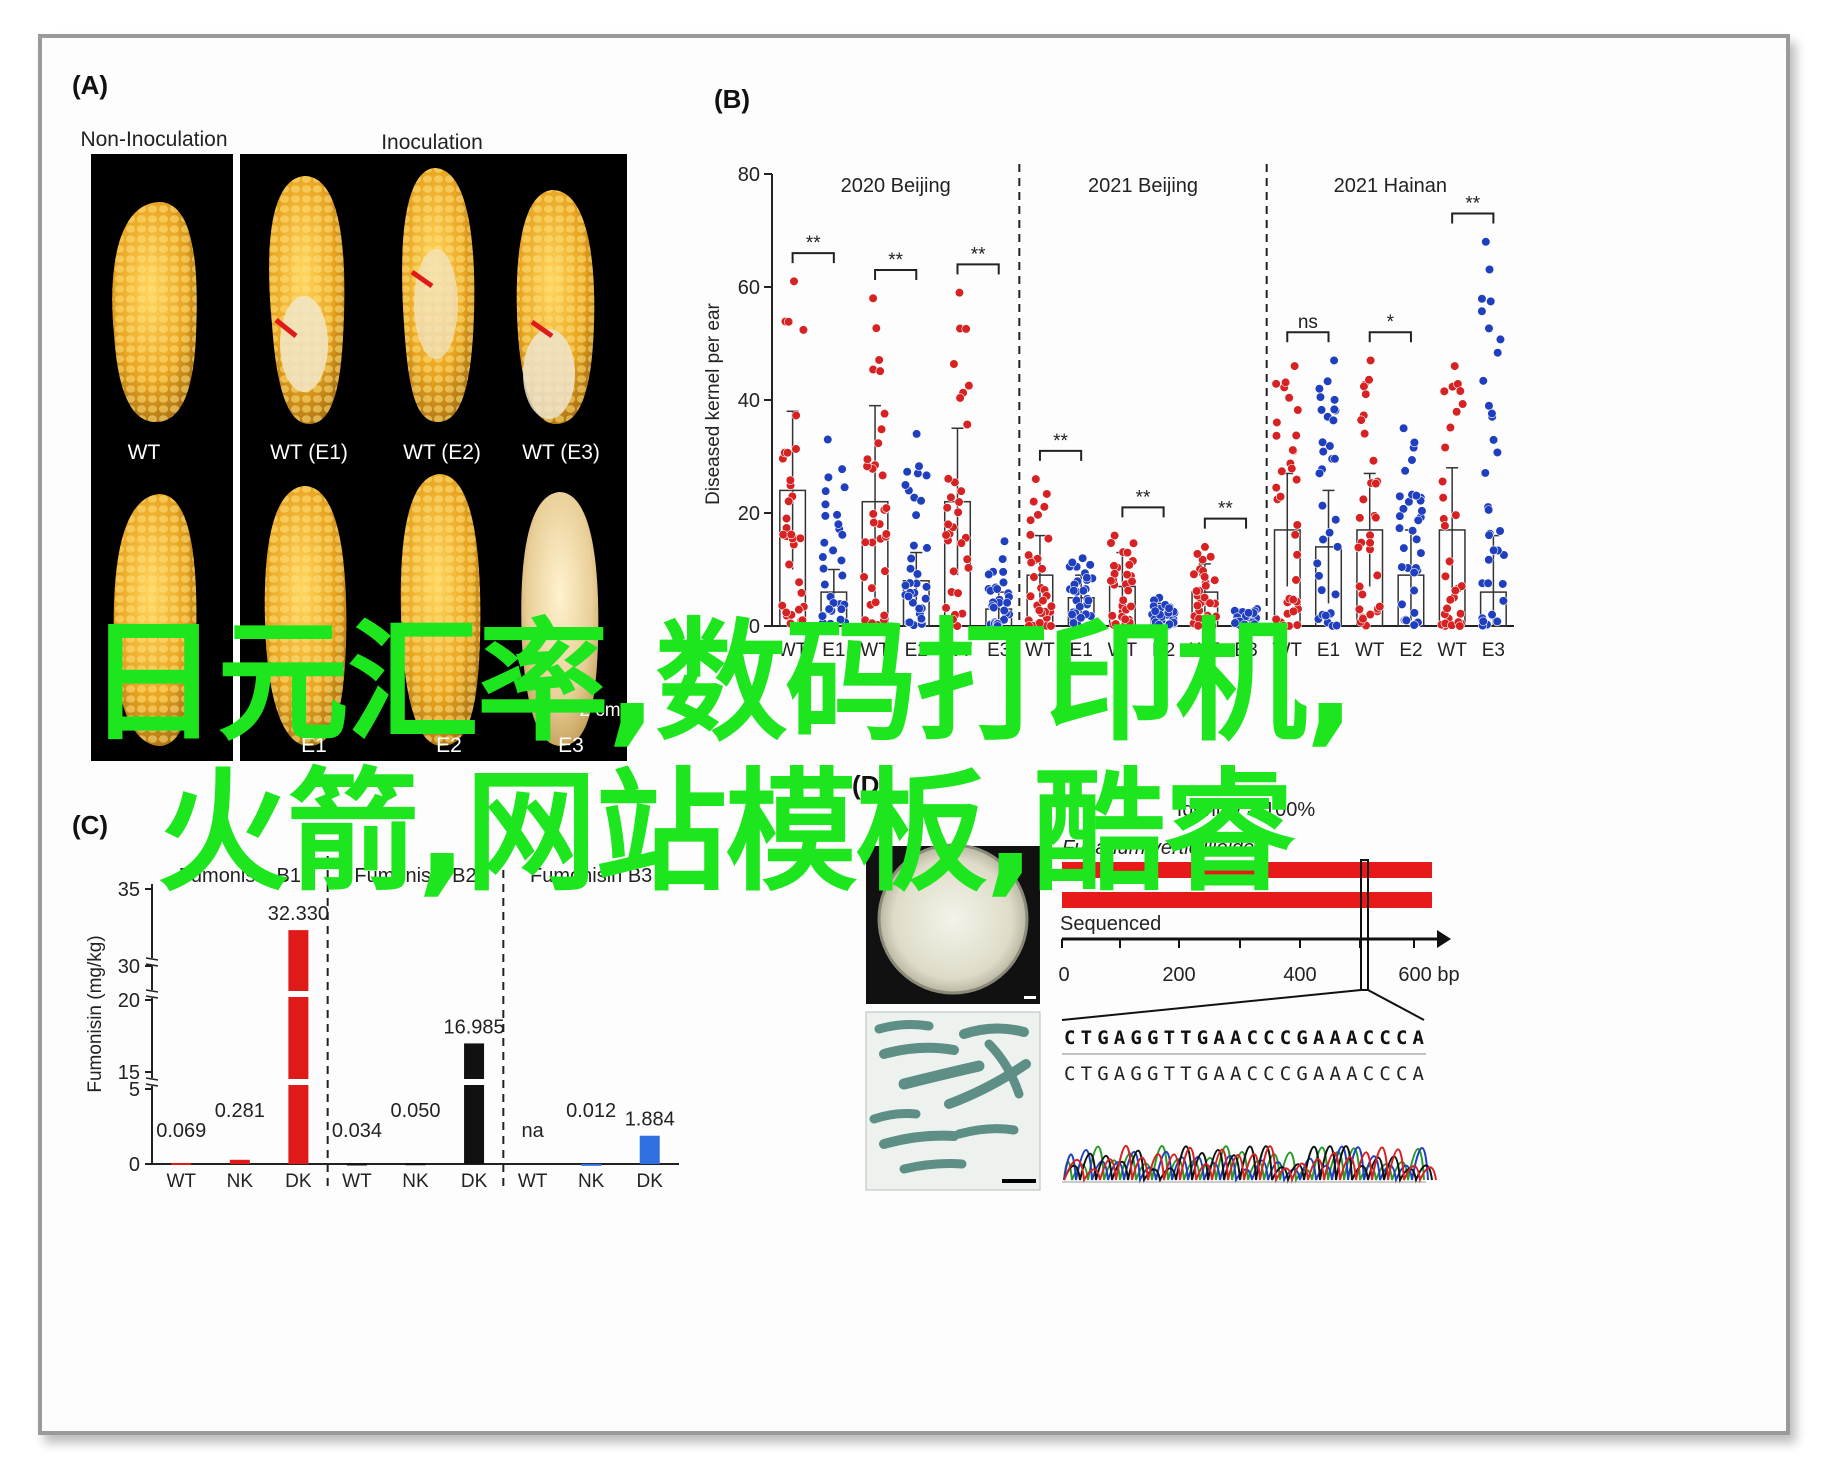  Describe the element at coordinates (1472, 204) in the screenshot. I see `b-significance-label: **` at that location.